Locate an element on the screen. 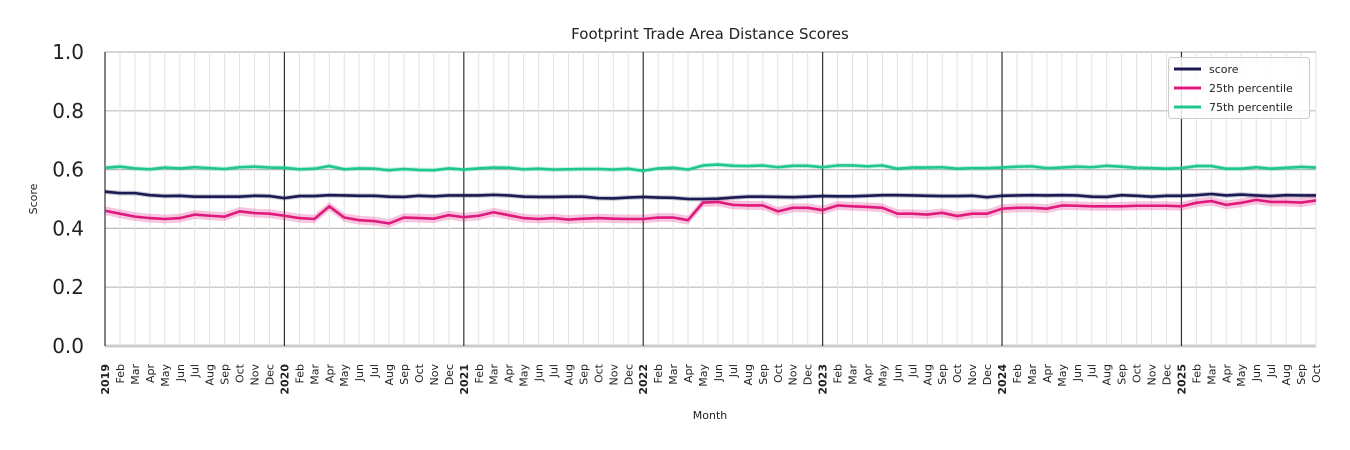 The height and width of the screenshot is (450, 1350). x-tick-label: 2021 is located at coordinates (464, 379).